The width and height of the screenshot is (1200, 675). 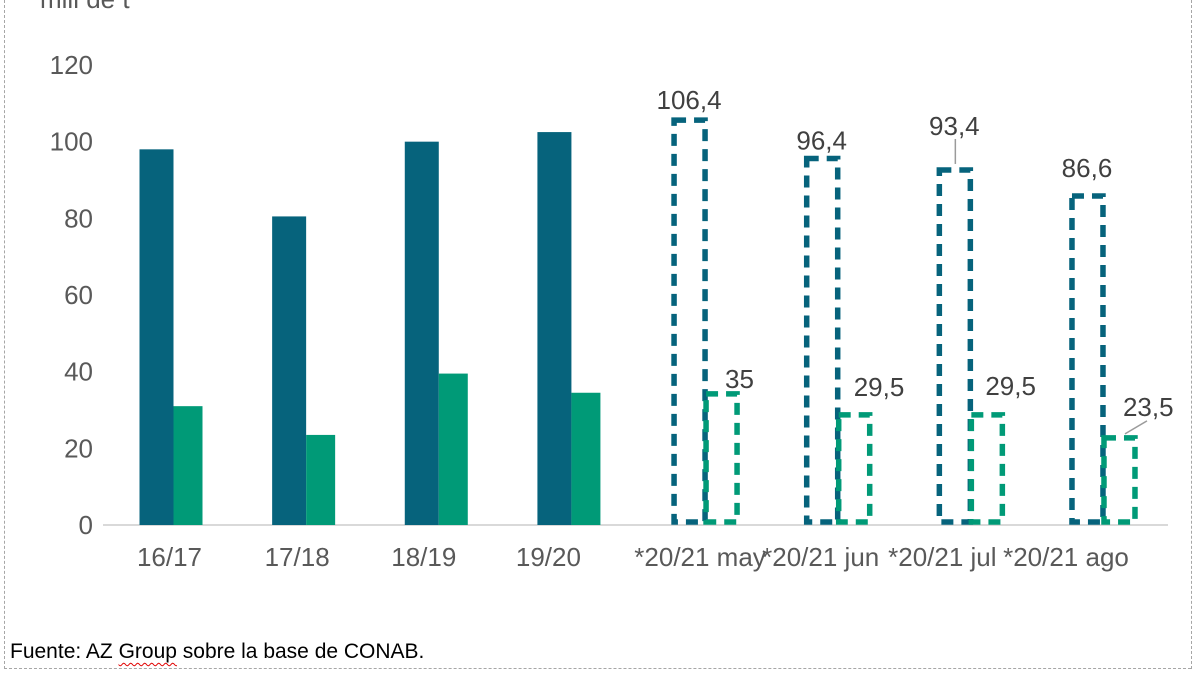 I want to click on x-category-label: 17/18, so click(x=297, y=557).